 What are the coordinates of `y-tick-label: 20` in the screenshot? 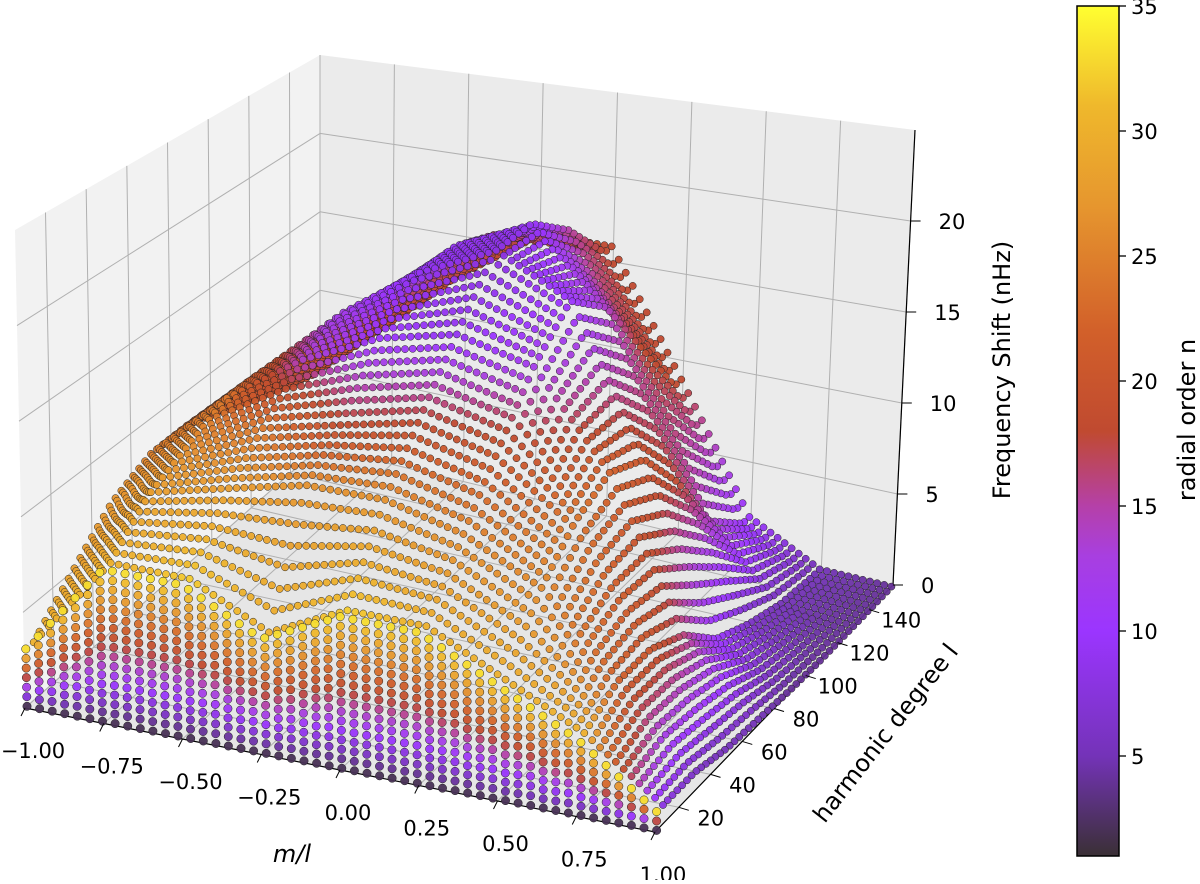 It's located at (710, 818).